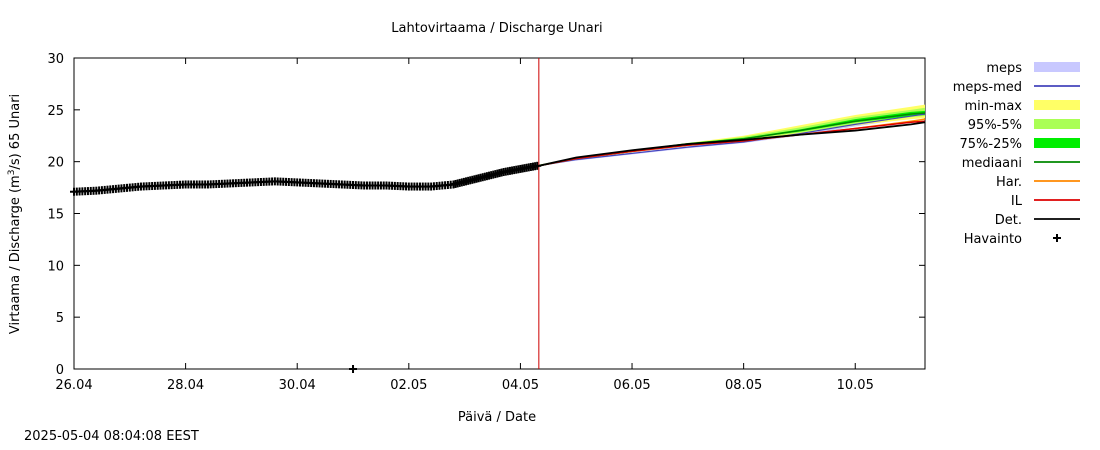 This screenshot has width=1100, height=450. Describe the element at coordinates (1045, 201) in the screenshot. I see `legend-entry: IL` at that location.